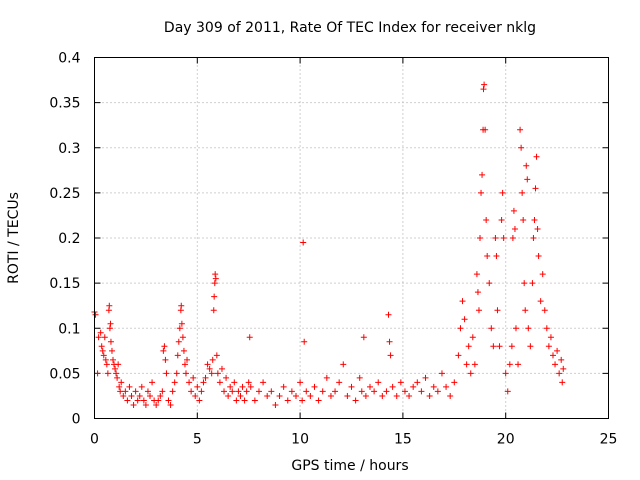 Image resolution: width=640 pixels, height=480 pixels. I want to click on x-tick-label: 5, so click(197, 440).